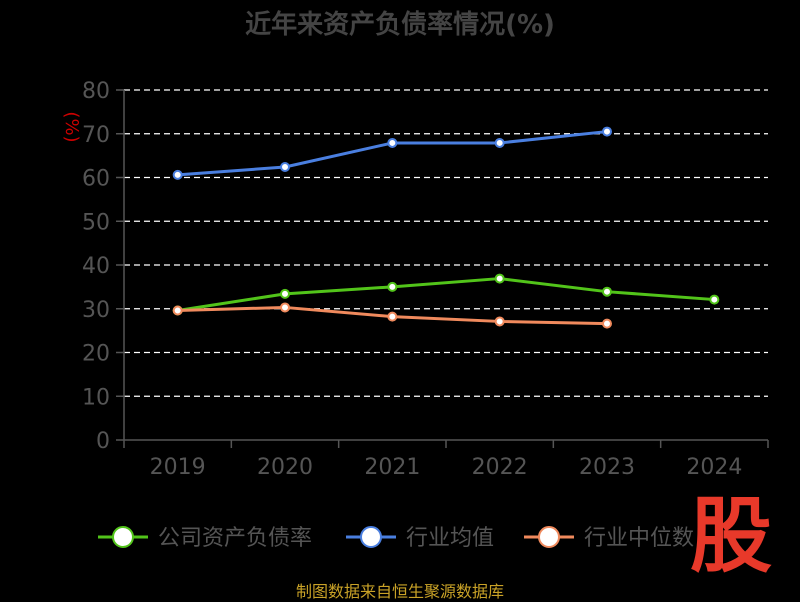 The width and height of the screenshot is (800, 602). Describe the element at coordinates (71, 126) in the screenshot. I see `y-axis-label: (%)` at that location.